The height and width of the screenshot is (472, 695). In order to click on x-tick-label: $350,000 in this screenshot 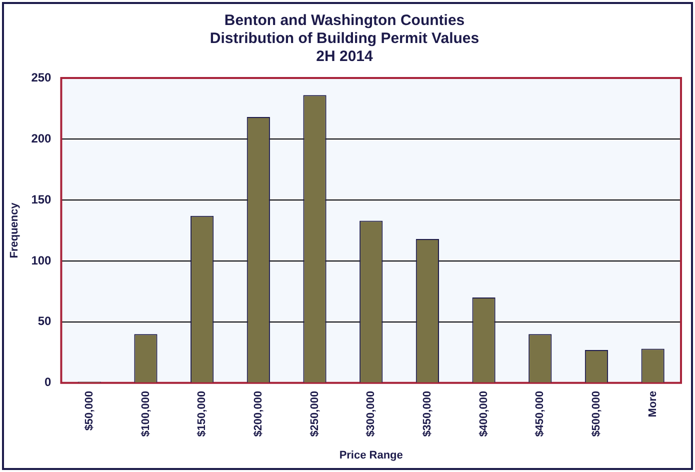, I will do `click(427, 413)`.